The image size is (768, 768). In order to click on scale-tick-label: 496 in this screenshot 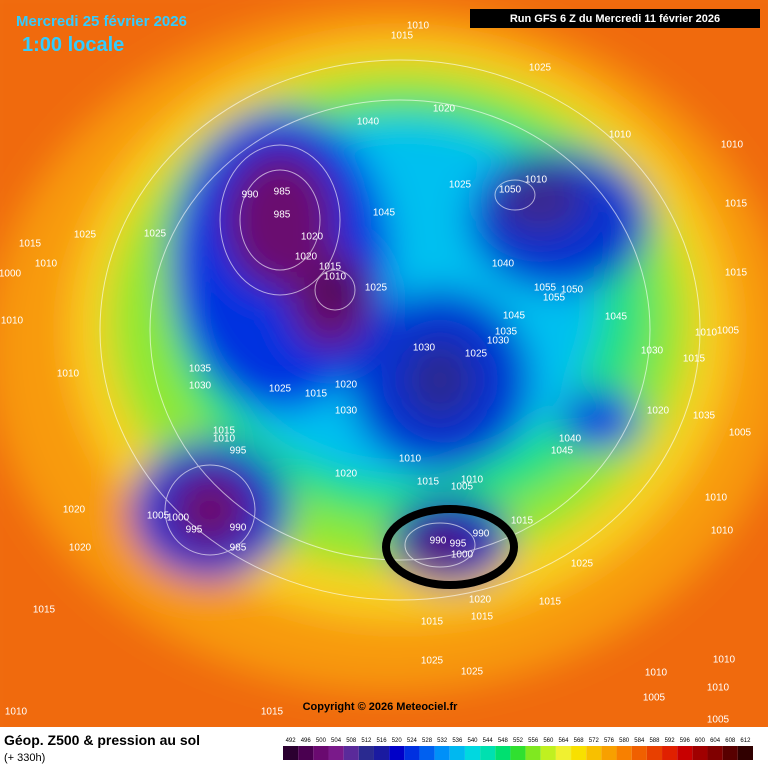, I will do `click(306, 741)`.